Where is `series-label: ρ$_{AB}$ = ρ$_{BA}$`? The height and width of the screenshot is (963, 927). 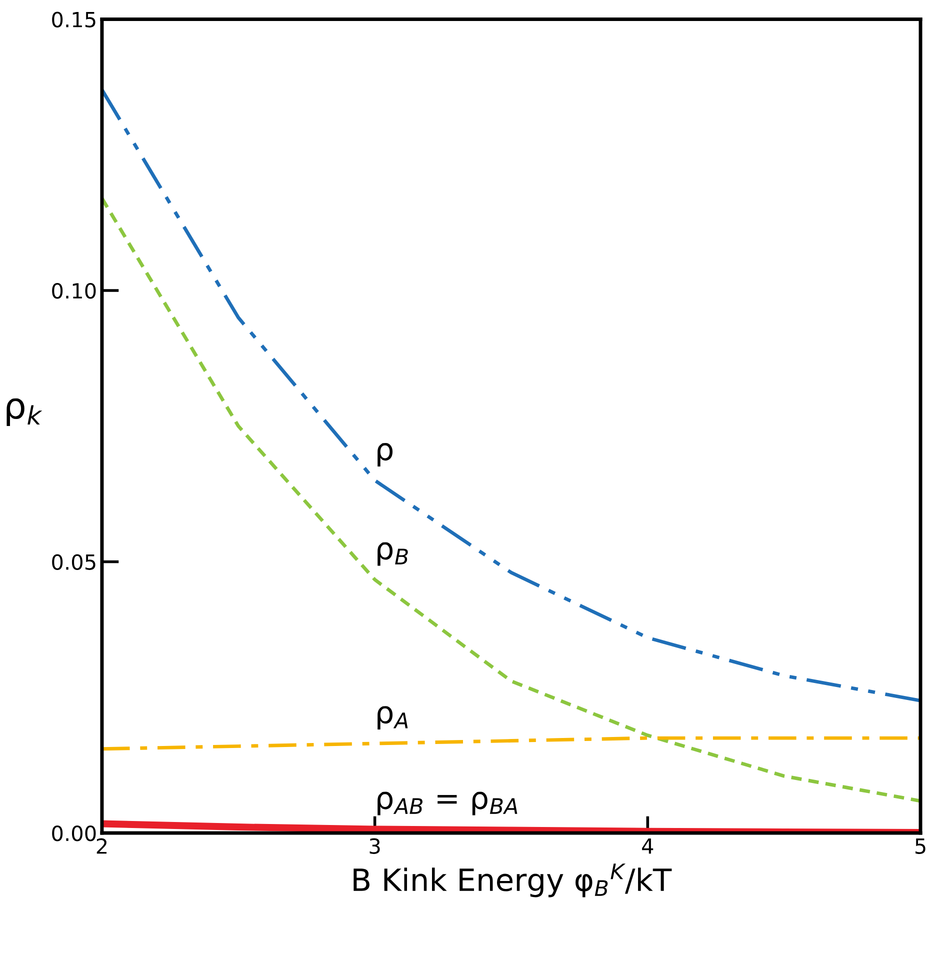
series-label: ρ$_{AB}$ = ρ$_{BA}$ is located at coordinates (448, 804).